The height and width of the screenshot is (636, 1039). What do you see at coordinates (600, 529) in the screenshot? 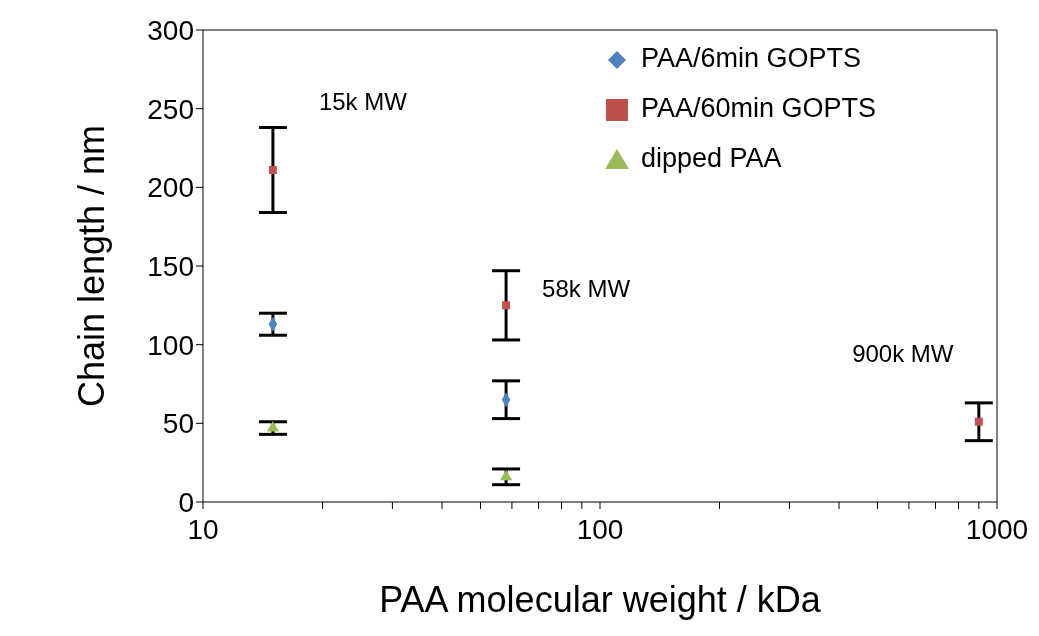
I see `x-tick-label: 100` at bounding box center [600, 529].